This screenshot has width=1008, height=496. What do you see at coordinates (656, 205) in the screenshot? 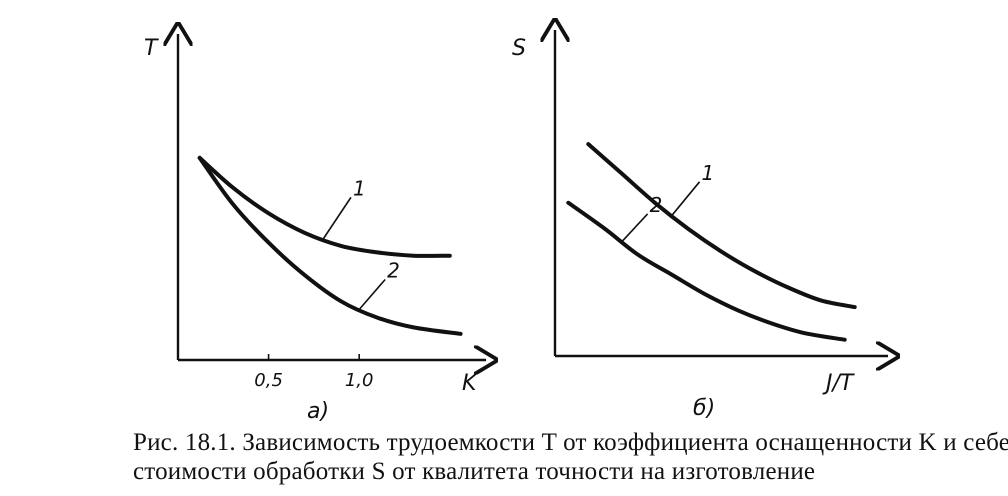
I see `series-b-2-label: 2` at bounding box center [656, 205].